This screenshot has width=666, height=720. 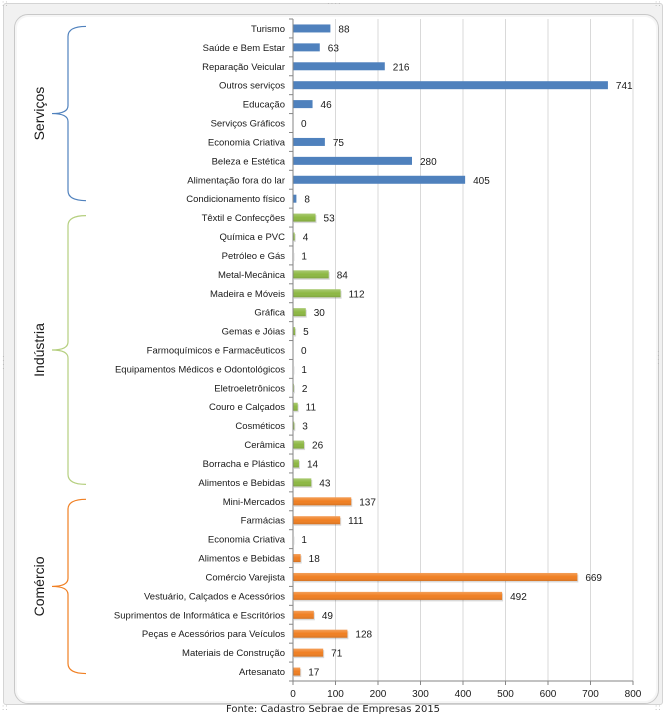 What do you see at coordinates (659, 357) in the screenshot?
I see `resize-handle-right: · · · ·` at bounding box center [659, 357].